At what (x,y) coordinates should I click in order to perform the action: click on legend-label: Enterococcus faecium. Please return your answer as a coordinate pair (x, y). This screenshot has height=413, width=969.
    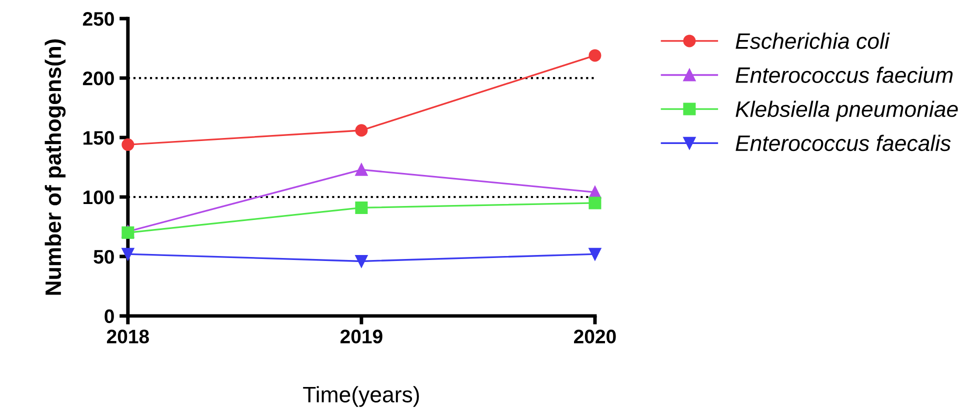
    Looking at the image, I should click on (844, 75).